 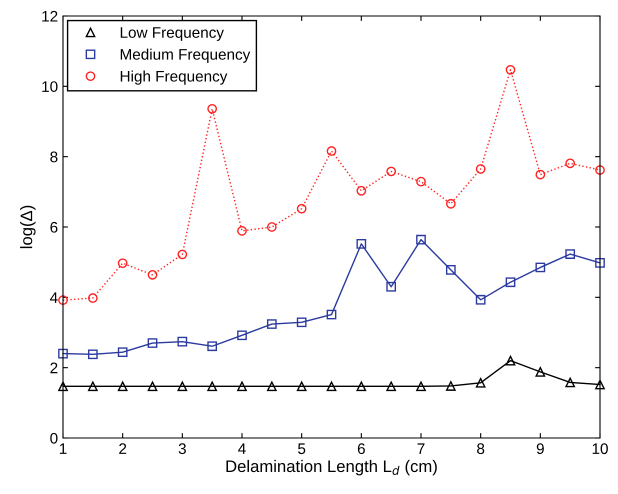 I want to click on y-tick-label: 8, so click(x=54, y=157).